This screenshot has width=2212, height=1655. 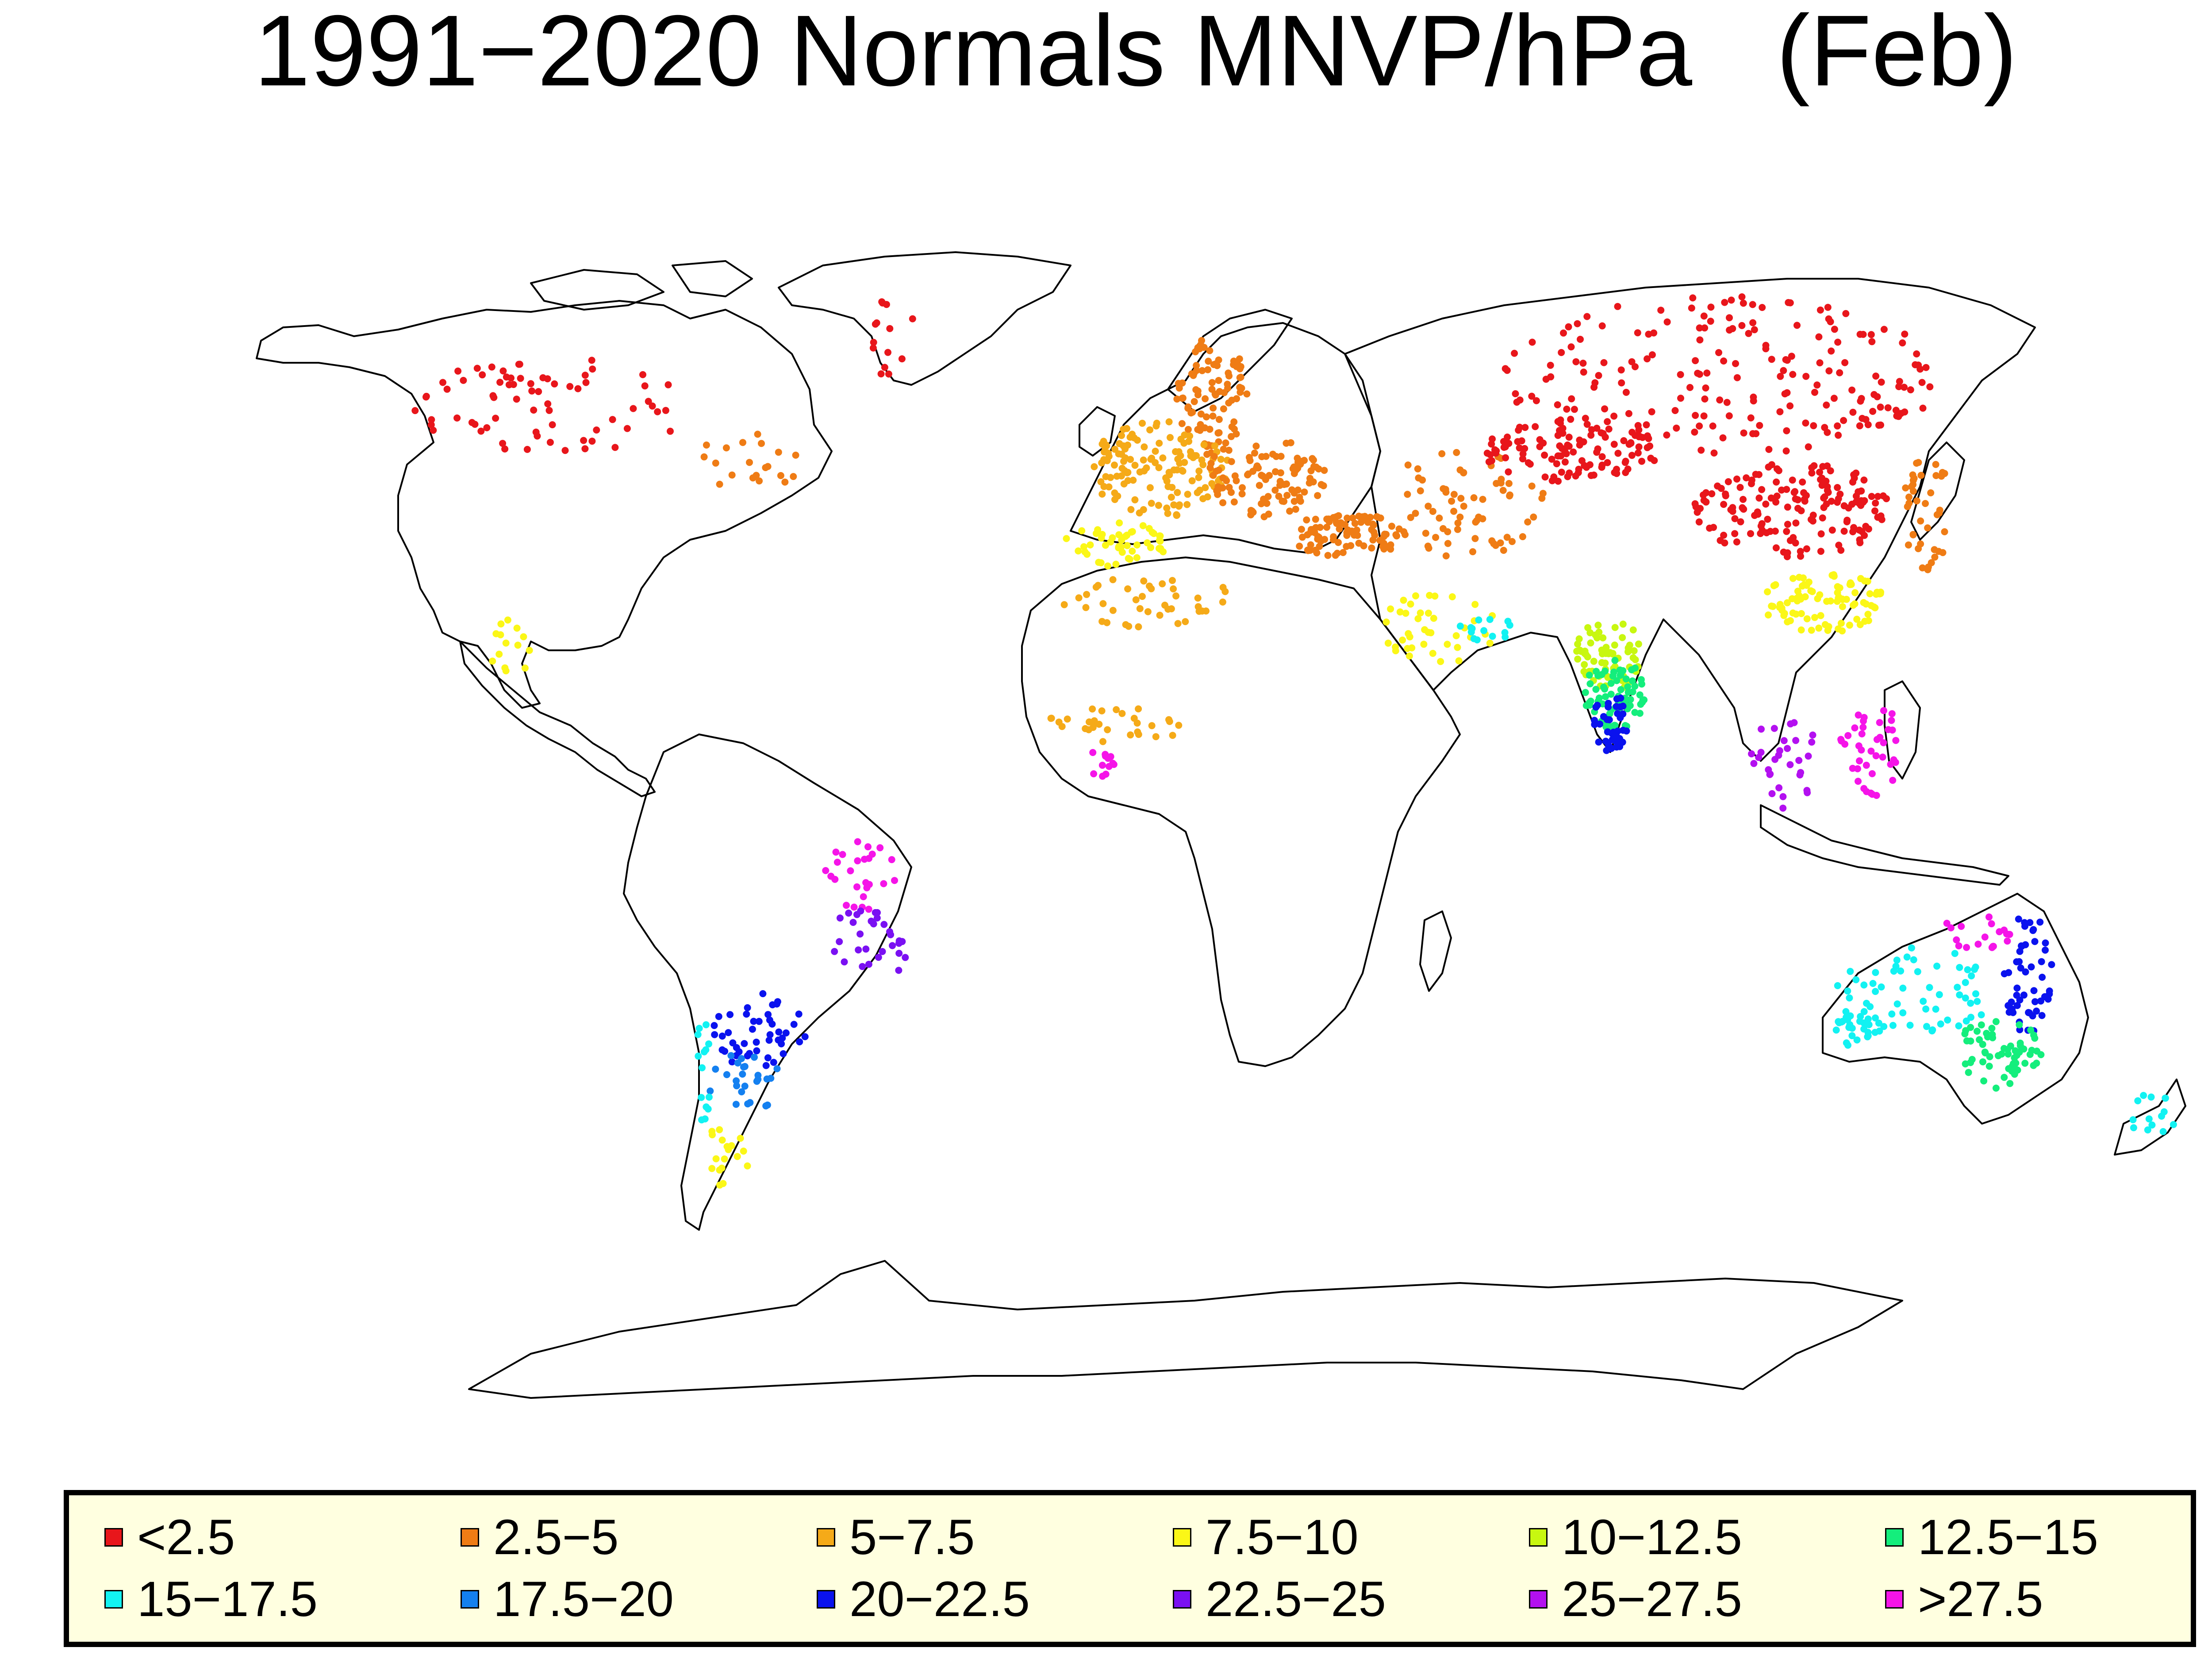 I want to click on asia-outline, so click(x=1690, y=520).